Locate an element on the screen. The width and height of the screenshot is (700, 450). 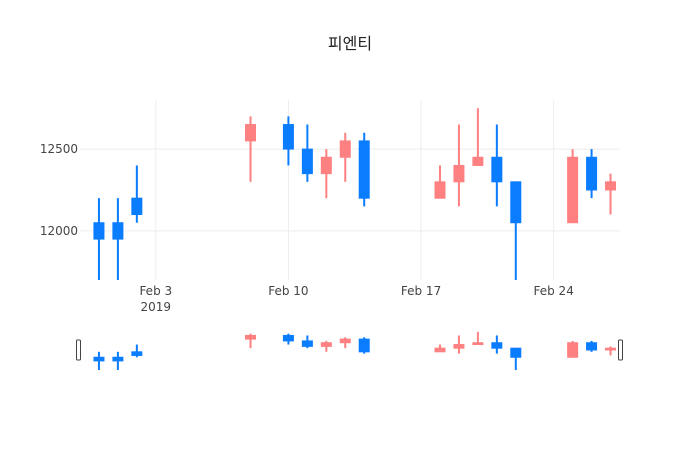
x-tick-label: Feb 24 is located at coordinates (554, 291).